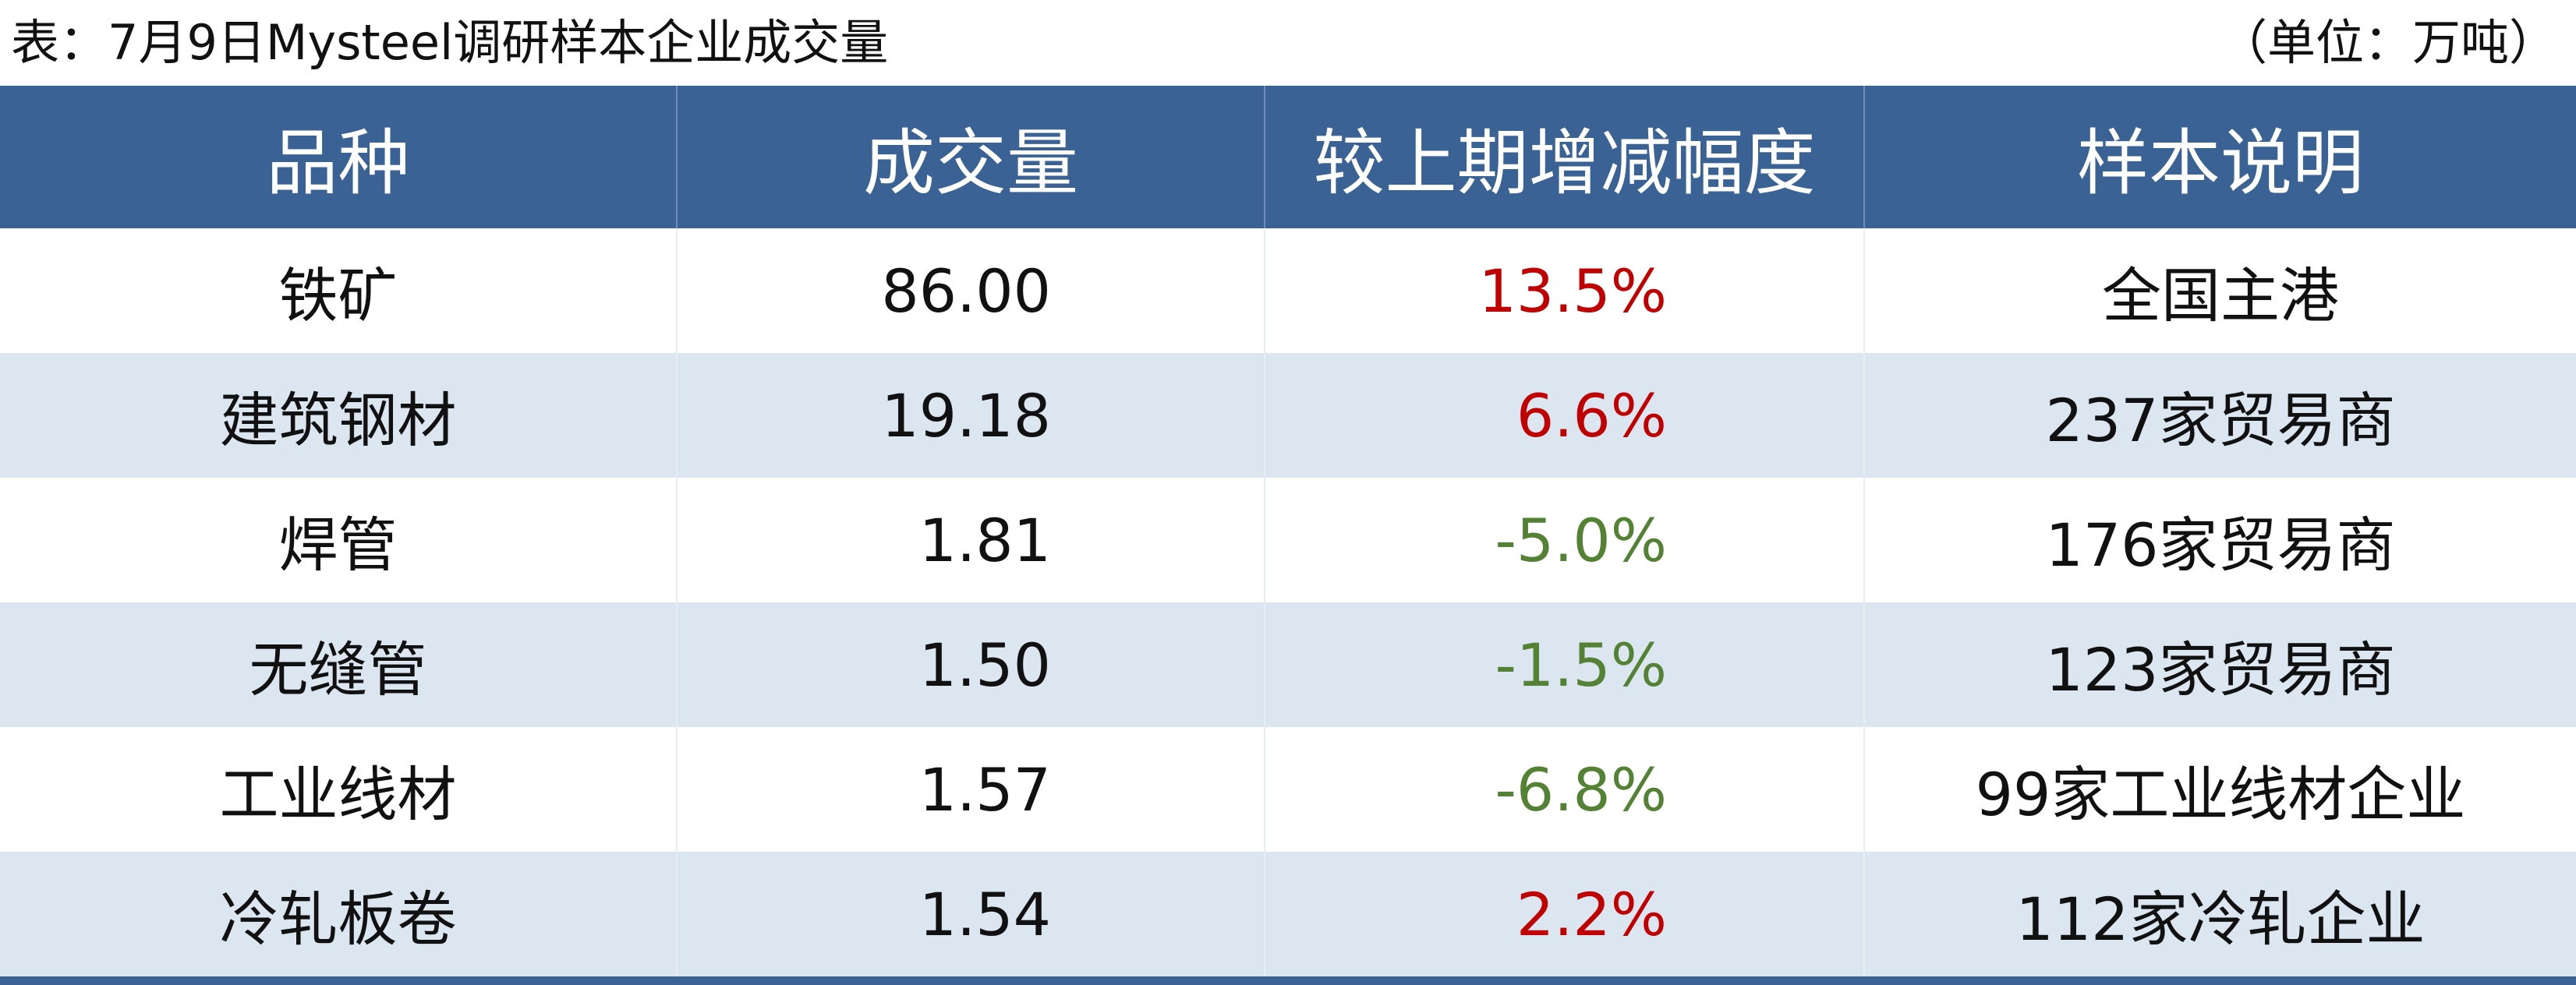 This screenshot has height=985, width=2576. I want to click on table-cell: 工业线材, so click(338, 794).